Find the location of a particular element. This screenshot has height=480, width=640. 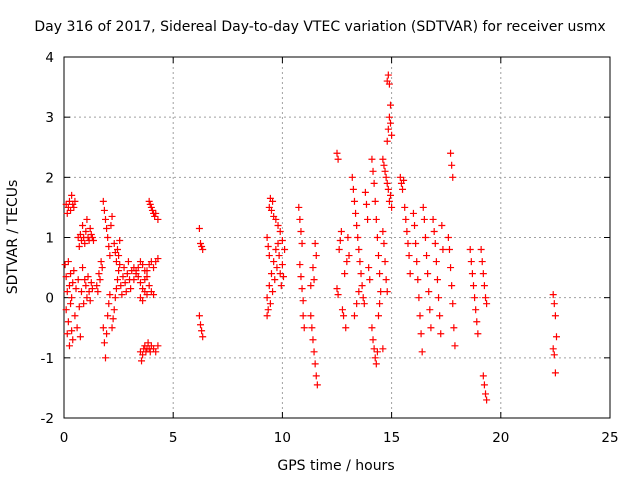

x-tick-labels: 0 5 10 15 20 25 is located at coordinates (339, 438).